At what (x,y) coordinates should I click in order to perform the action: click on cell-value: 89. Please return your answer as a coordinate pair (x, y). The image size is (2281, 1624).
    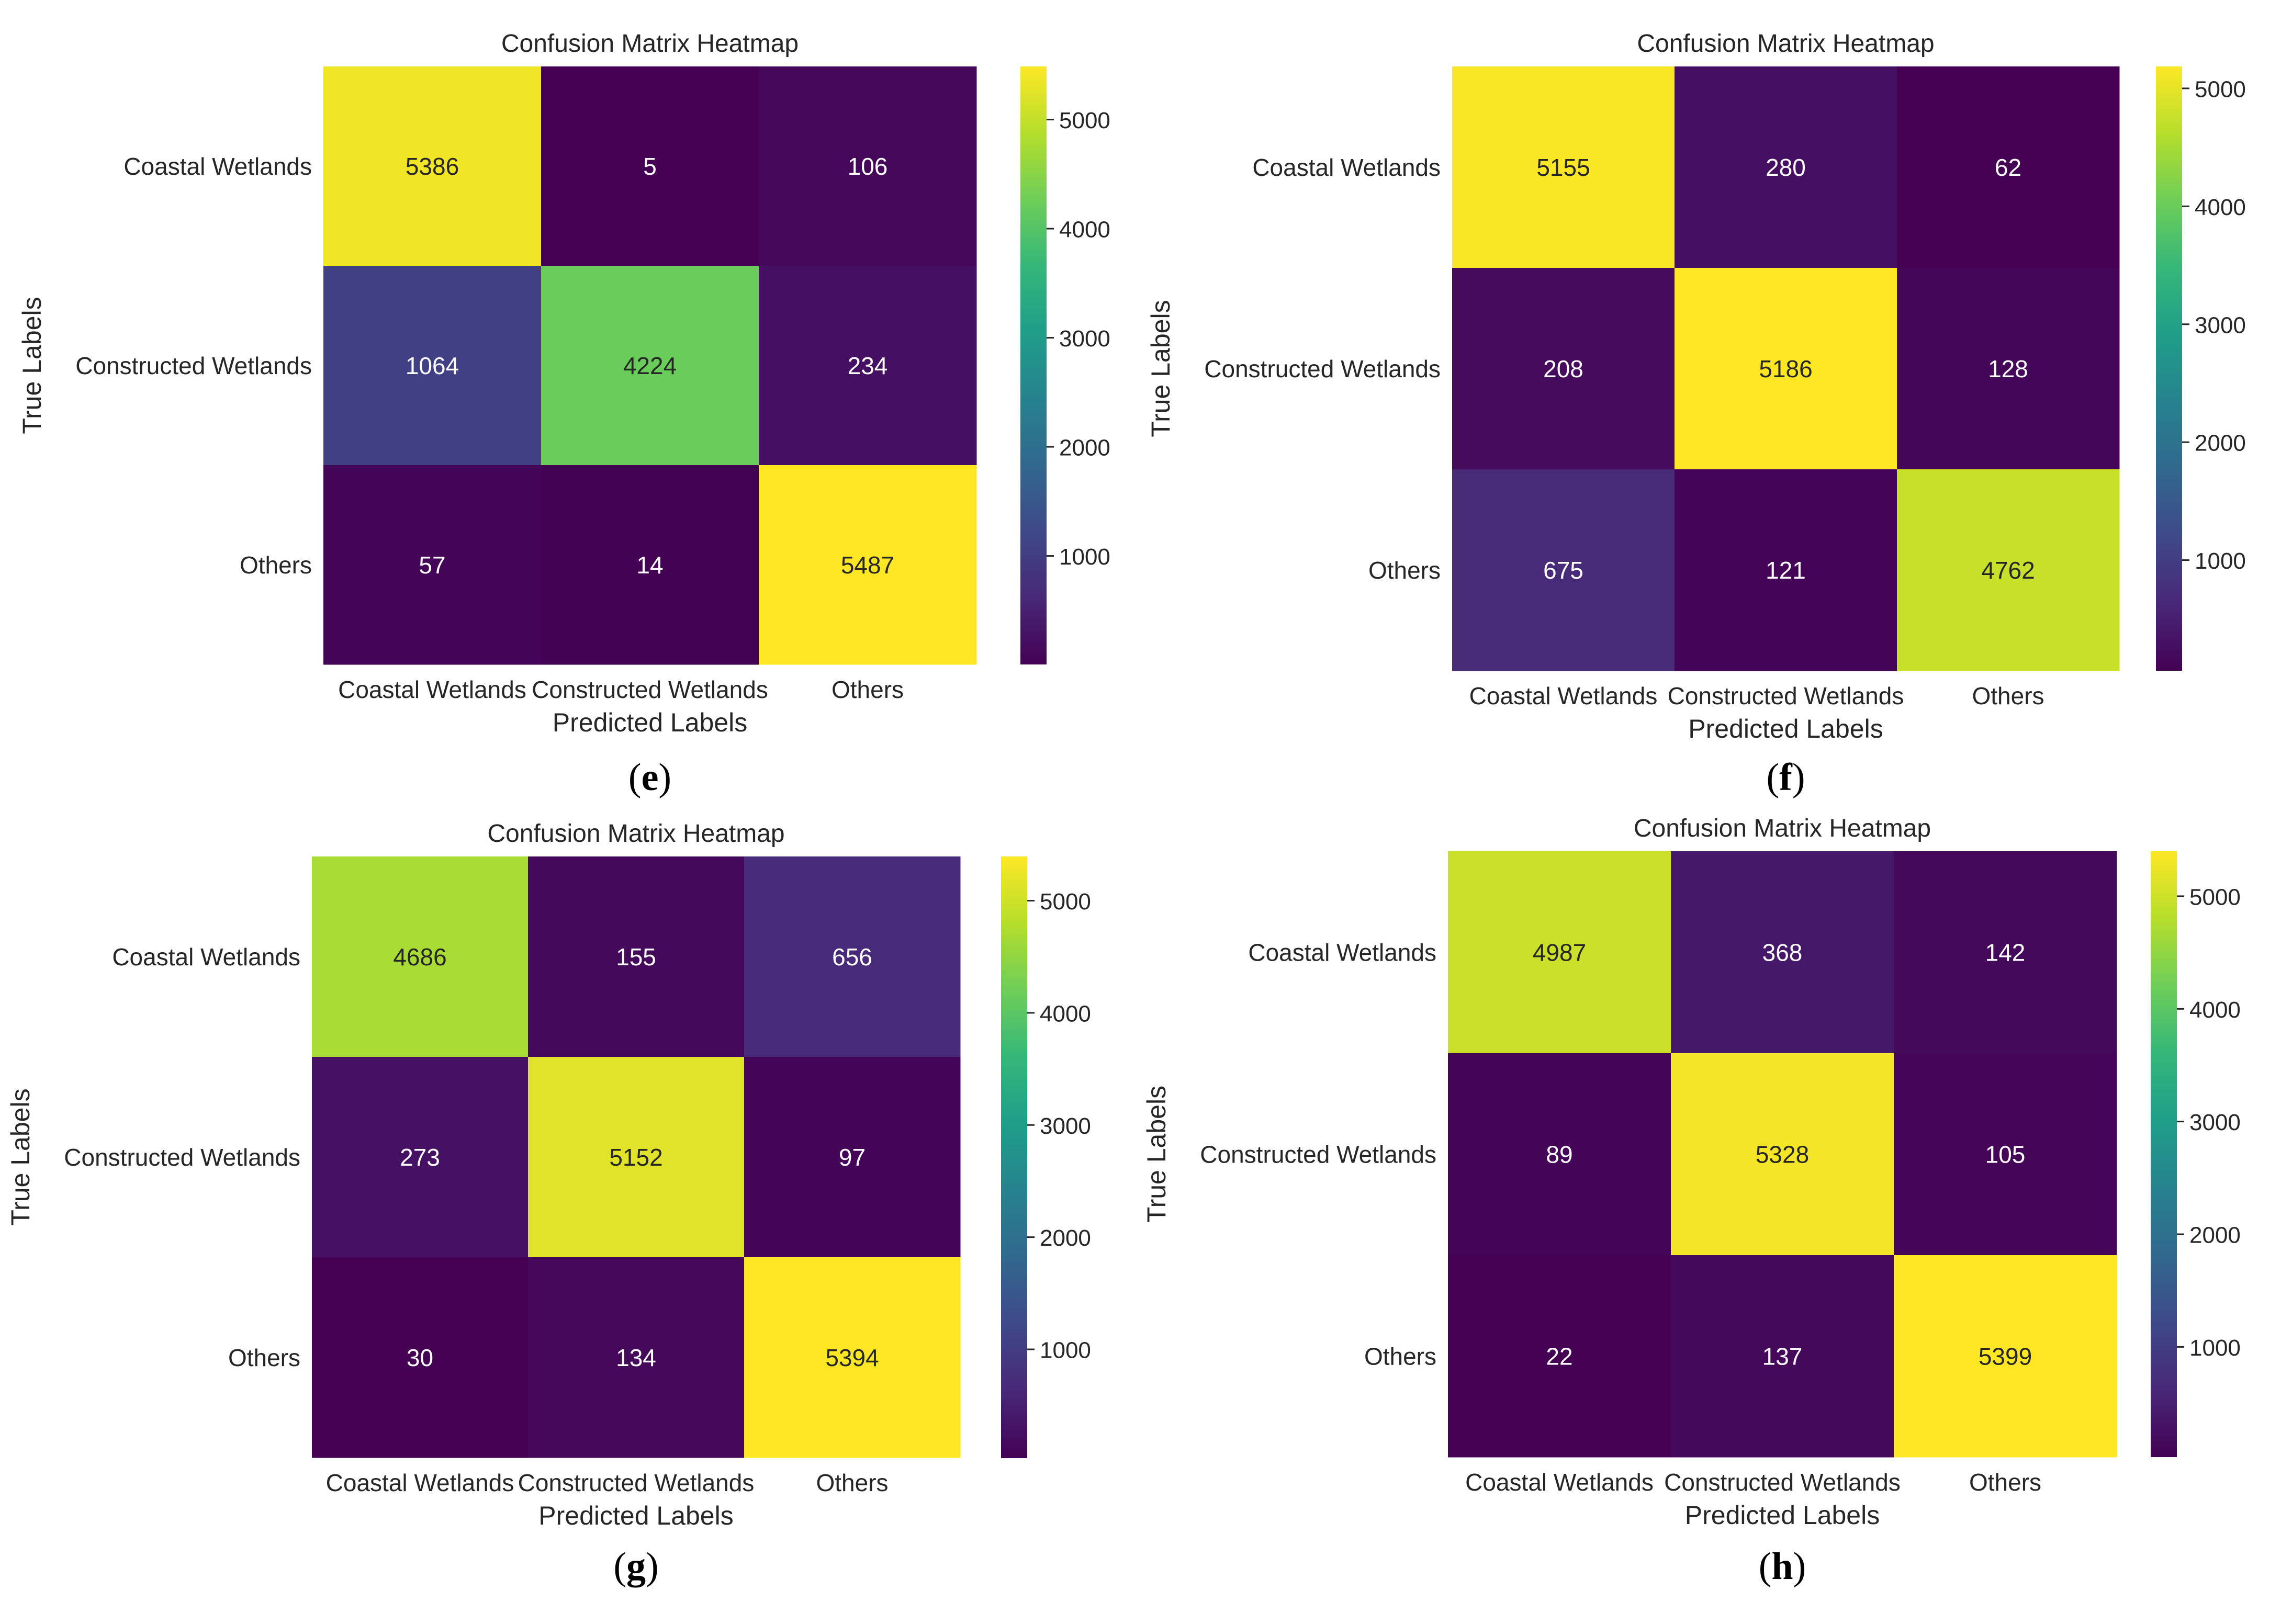
    Looking at the image, I should click on (1559, 1154).